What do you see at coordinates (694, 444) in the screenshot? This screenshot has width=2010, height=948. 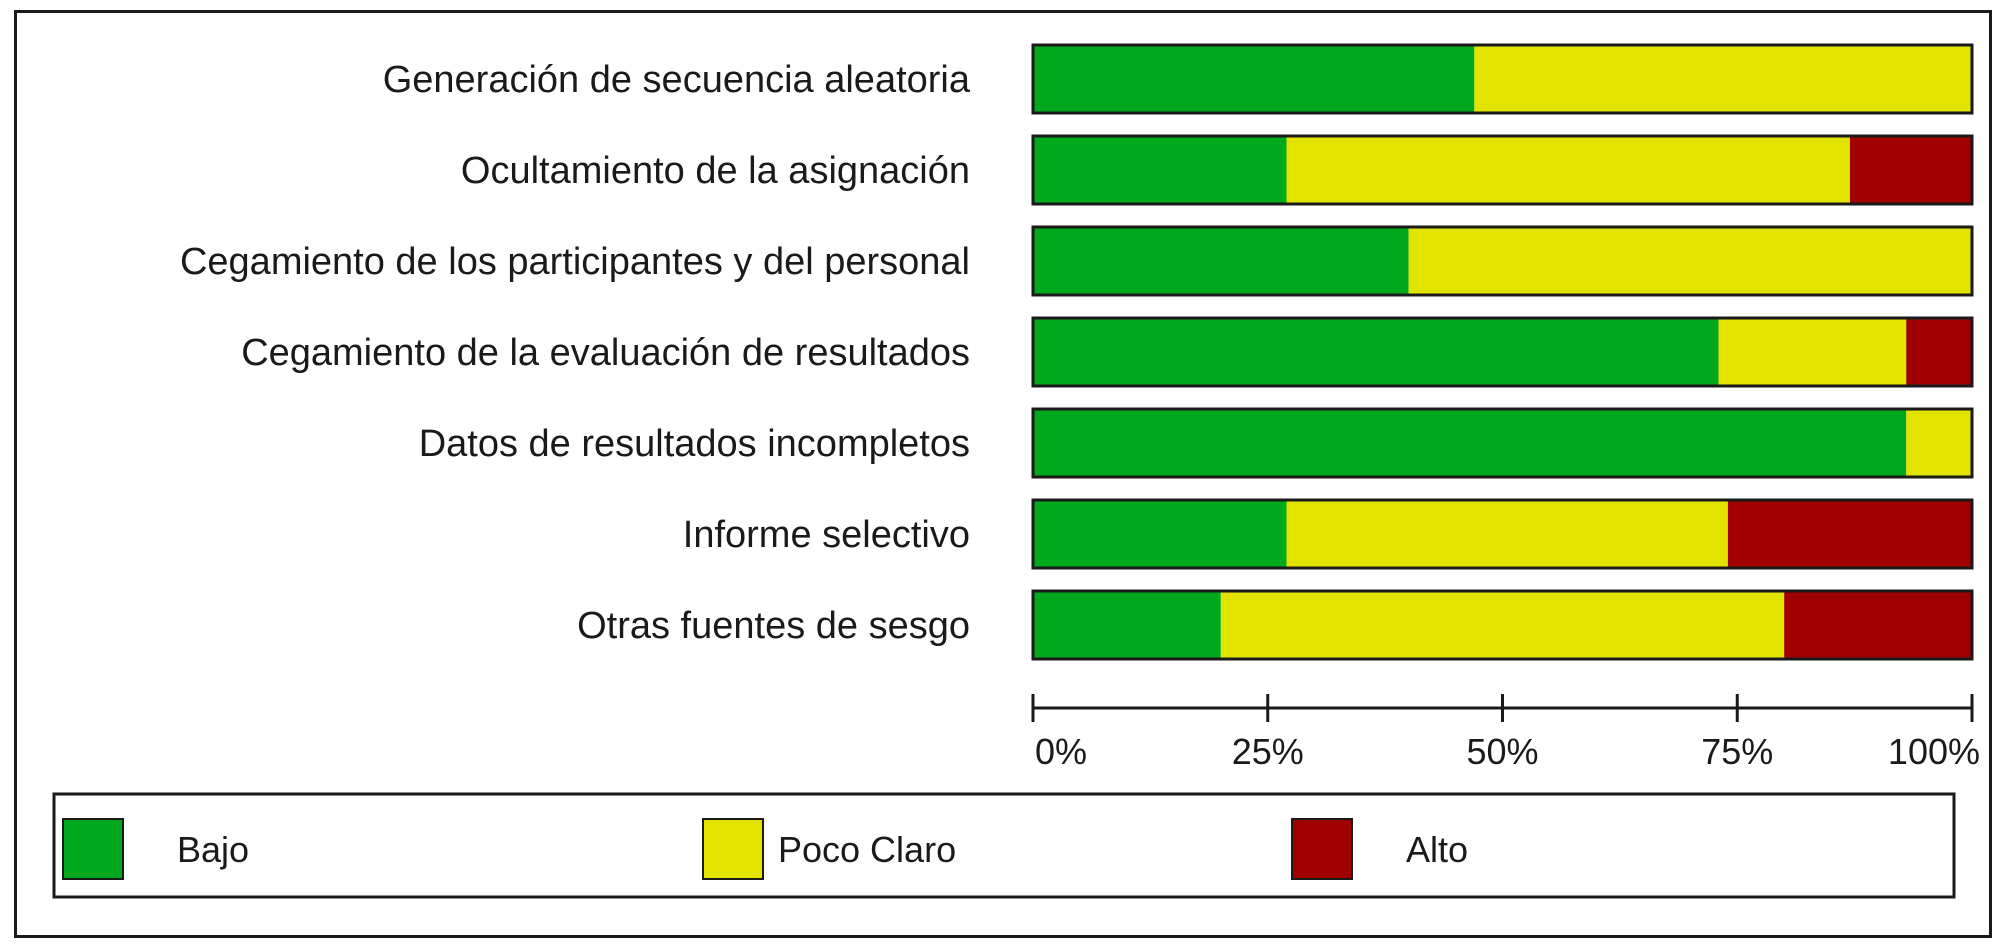 I see `category-label: Datos de resultados incompletos` at bounding box center [694, 444].